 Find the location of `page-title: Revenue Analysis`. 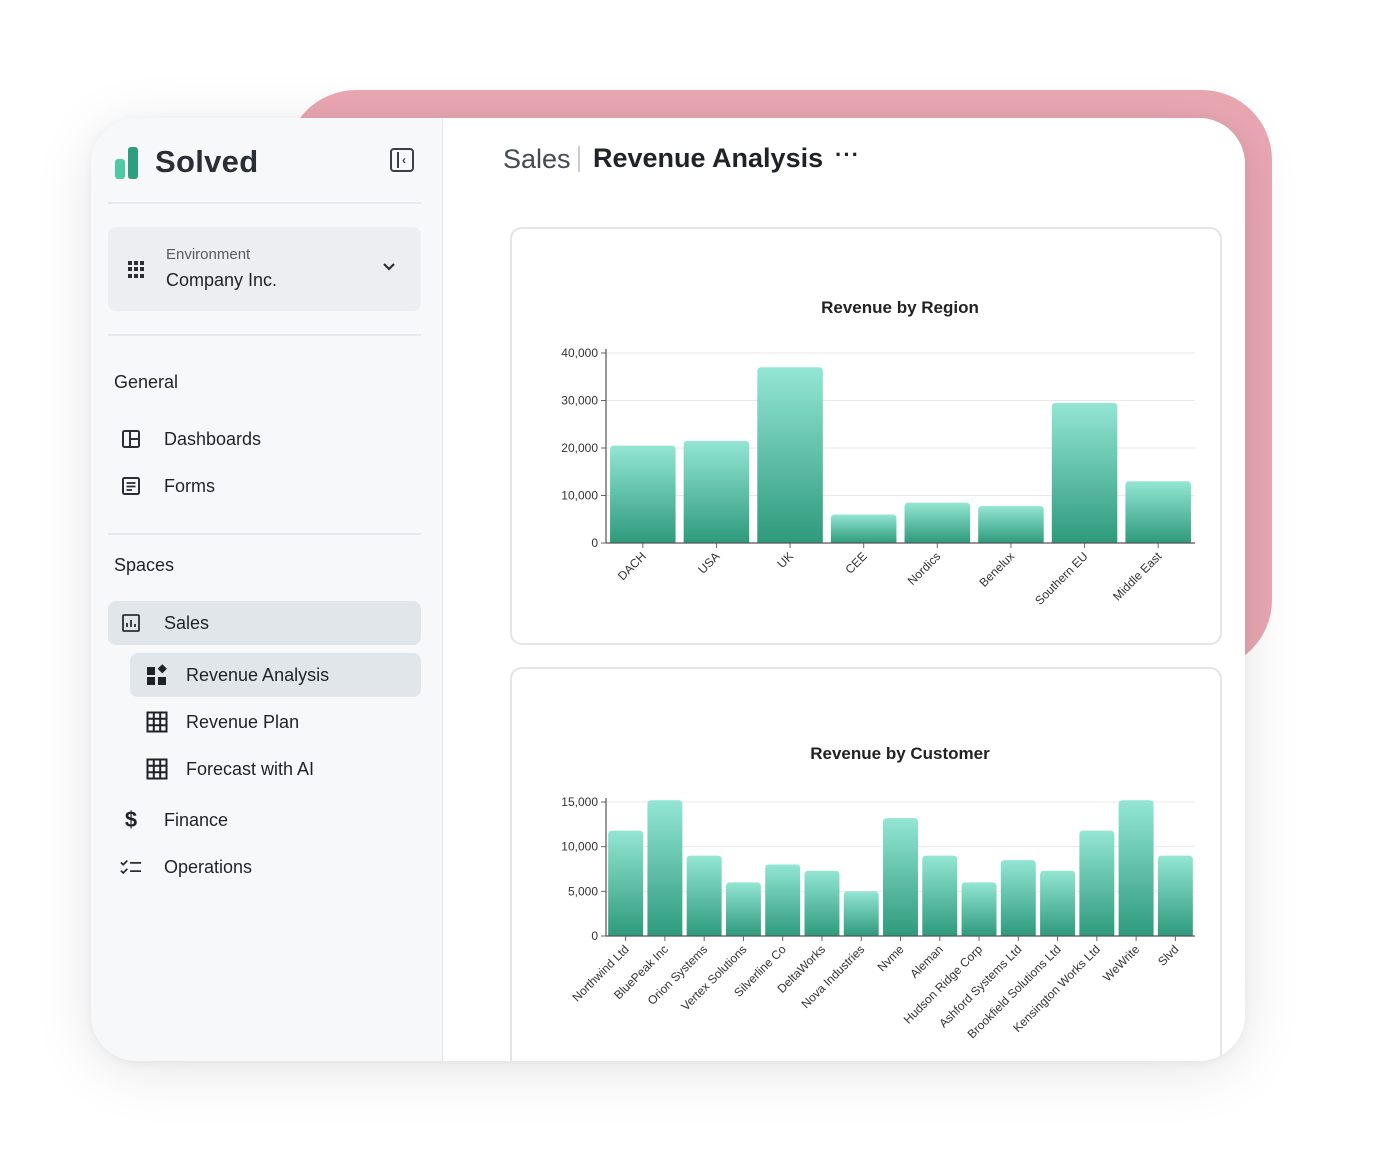

page-title: Revenue Analysis is located at coordinates (708, 158).